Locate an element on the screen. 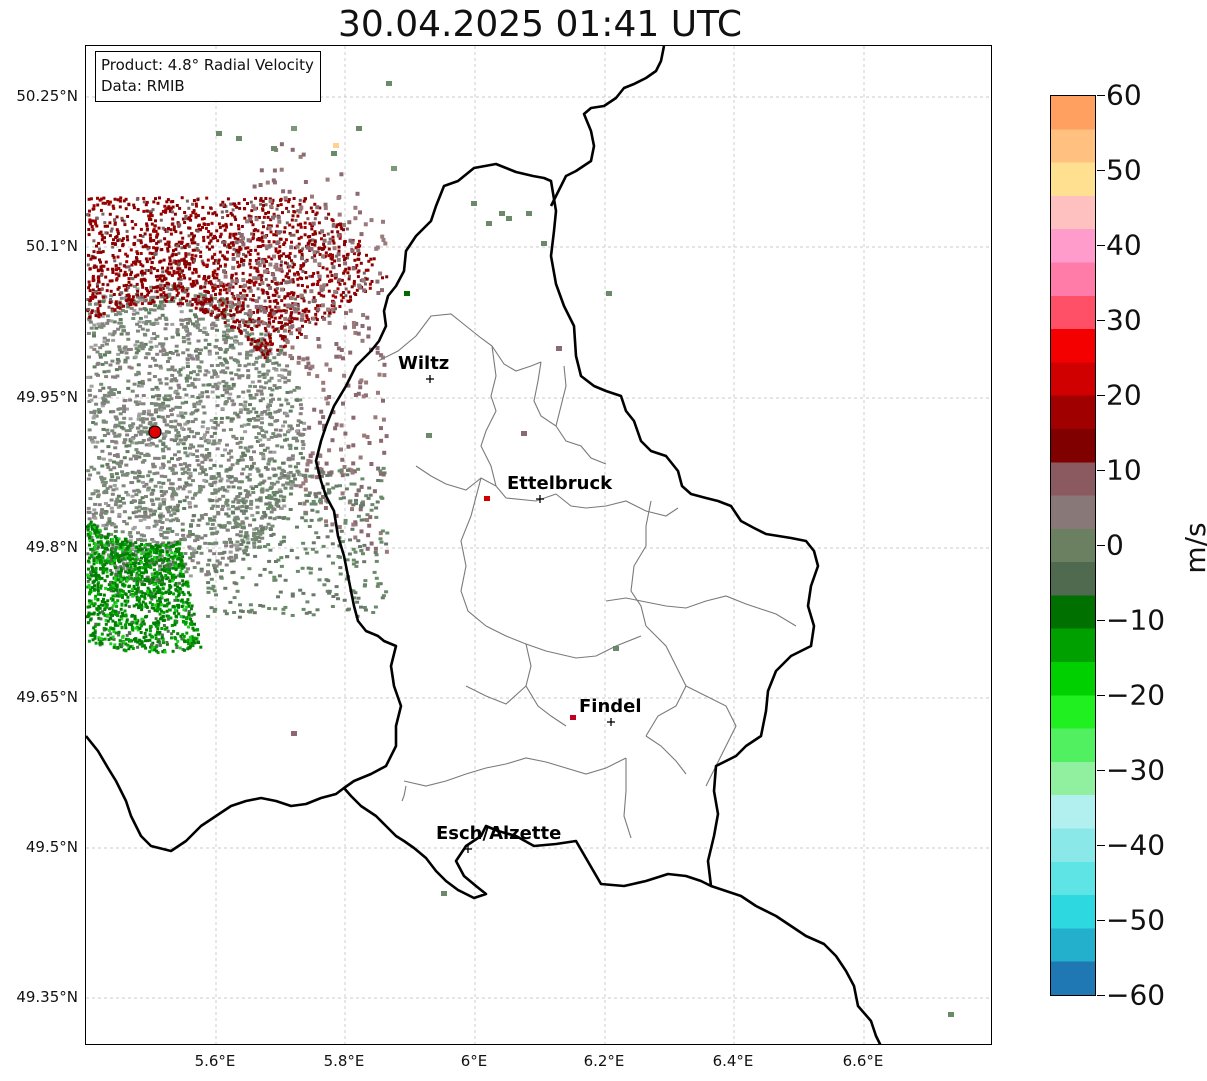 The image size is (1207, 1081). colorbar-tick-label: 50 is located at coordinates (1124, 170).